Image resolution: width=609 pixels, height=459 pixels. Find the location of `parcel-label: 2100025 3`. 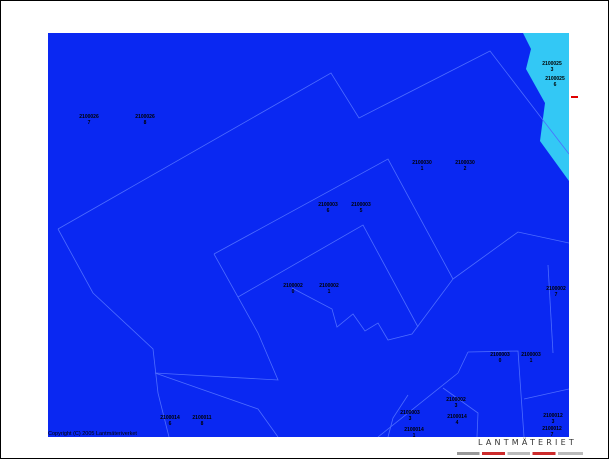

parcel-label: 2100025 3 is located at coordinates (552, 67).